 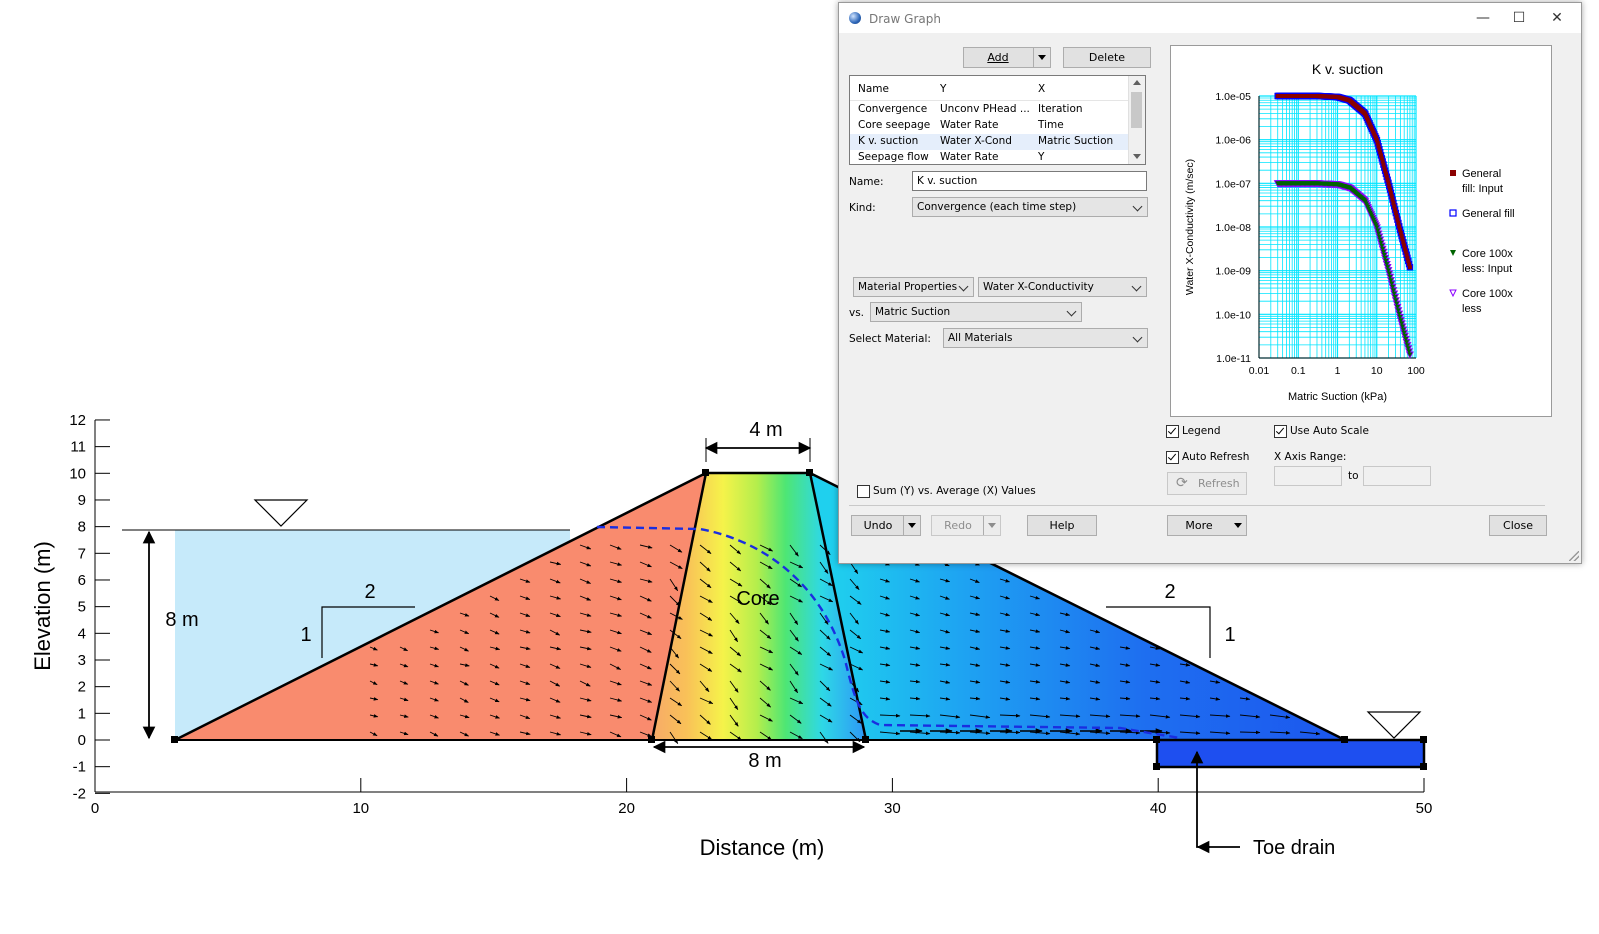 I want to click on elevation-tick-label: 8, so click(x=82, y=527).